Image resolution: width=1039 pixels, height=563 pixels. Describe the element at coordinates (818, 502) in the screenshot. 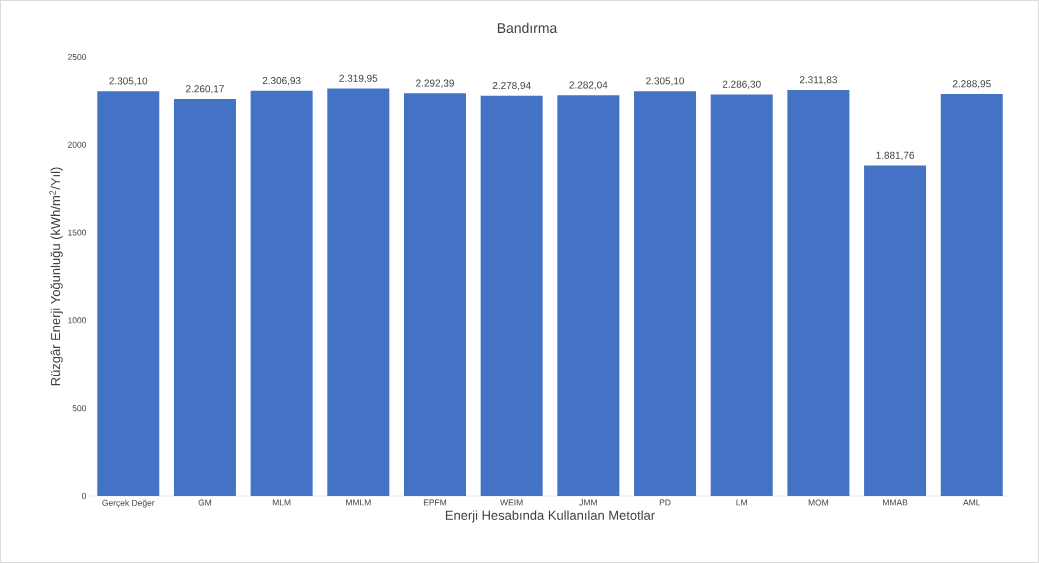

I see `x-tick-label: MOM` at that location.